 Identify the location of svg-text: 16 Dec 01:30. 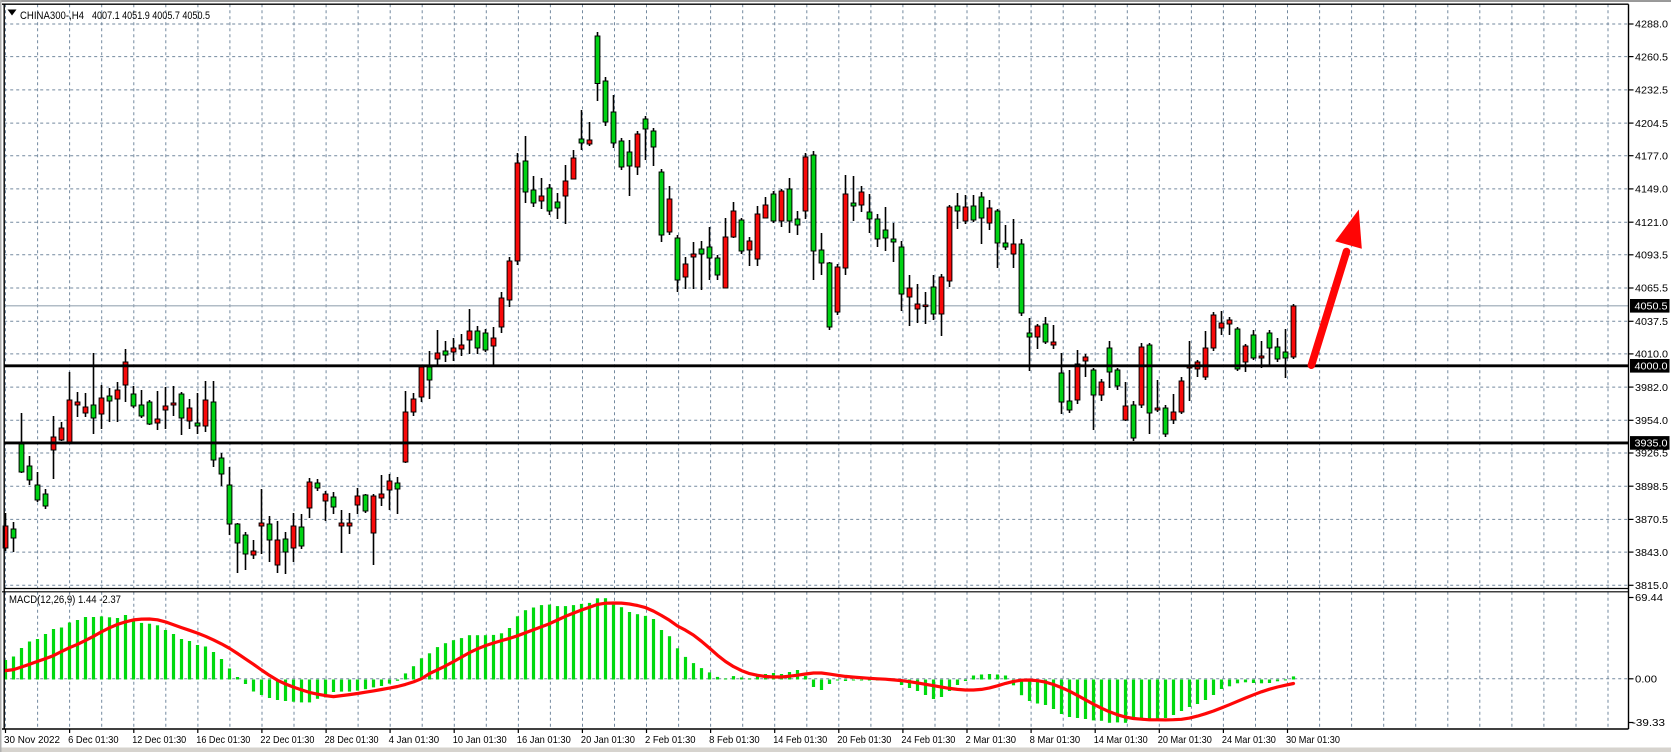
(223, 740).